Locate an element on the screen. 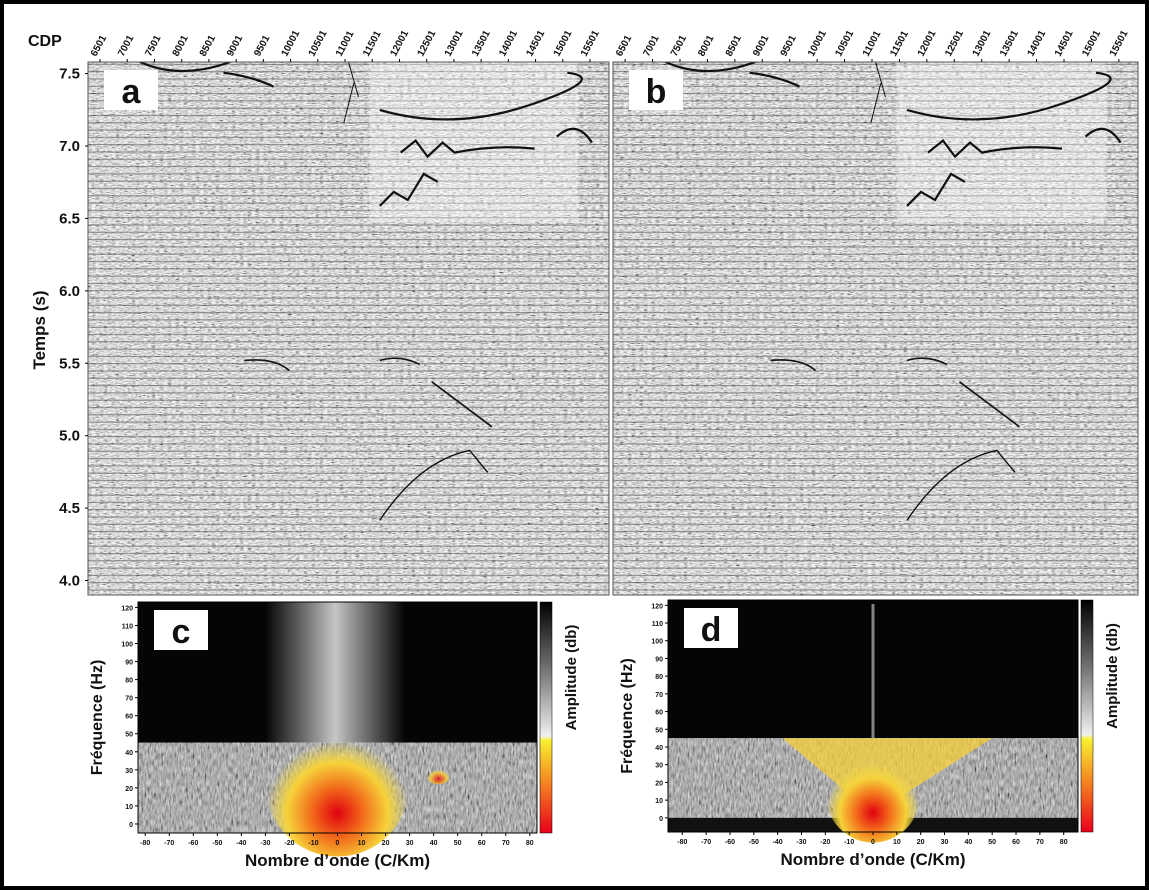 This screenshot has height=890, width=1149. y-tick-label: 6.5 is located at coordinates (69, 218).